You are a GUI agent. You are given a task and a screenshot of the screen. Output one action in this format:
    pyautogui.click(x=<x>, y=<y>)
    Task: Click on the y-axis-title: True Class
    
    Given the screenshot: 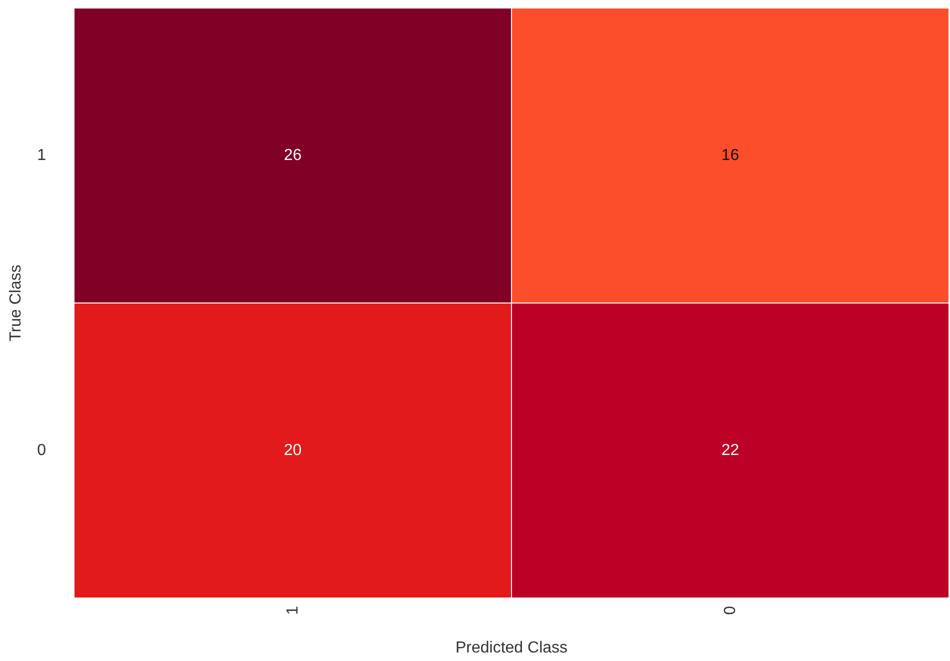 What is the action you would take?
    pyautogui.click(x=16, y=303)
    